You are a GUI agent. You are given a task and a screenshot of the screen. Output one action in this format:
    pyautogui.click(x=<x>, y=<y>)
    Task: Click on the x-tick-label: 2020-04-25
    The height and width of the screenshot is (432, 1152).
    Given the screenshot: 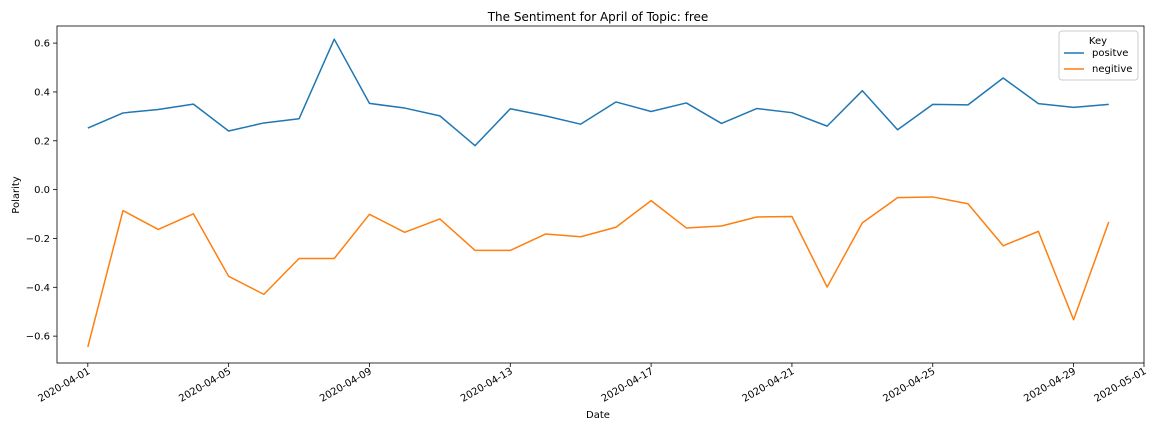 What is the action you would take?
    pyautogui.click(x=909, y=385)
    